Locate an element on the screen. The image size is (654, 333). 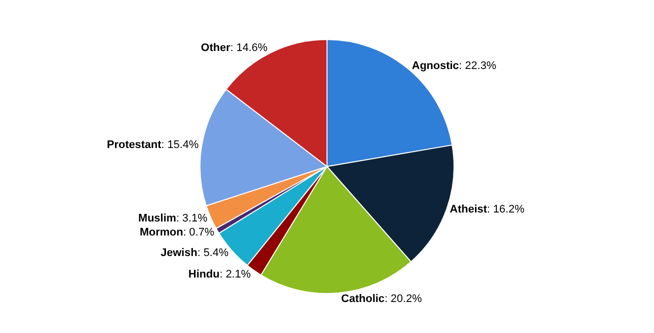
slice-label: Muslim is located at coordinates (157, 218).